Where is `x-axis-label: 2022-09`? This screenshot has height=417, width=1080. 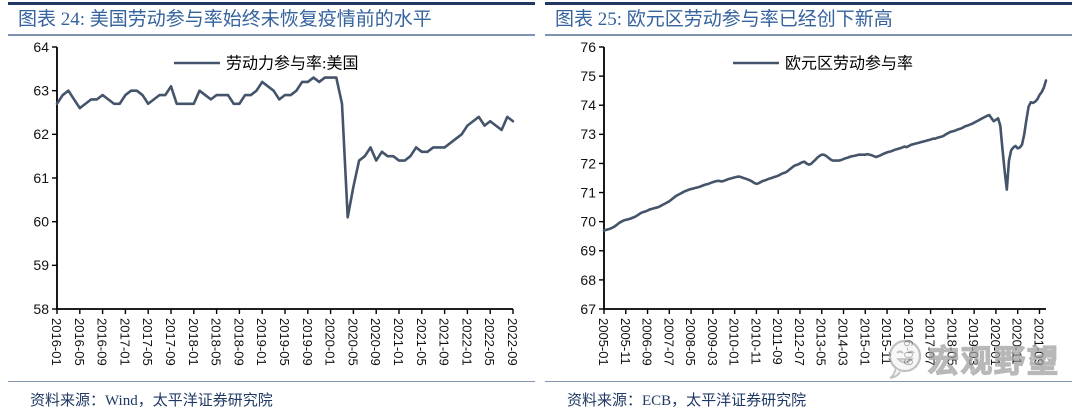 x-axis-label: 2022-09 is located at coordinates (512, 342).